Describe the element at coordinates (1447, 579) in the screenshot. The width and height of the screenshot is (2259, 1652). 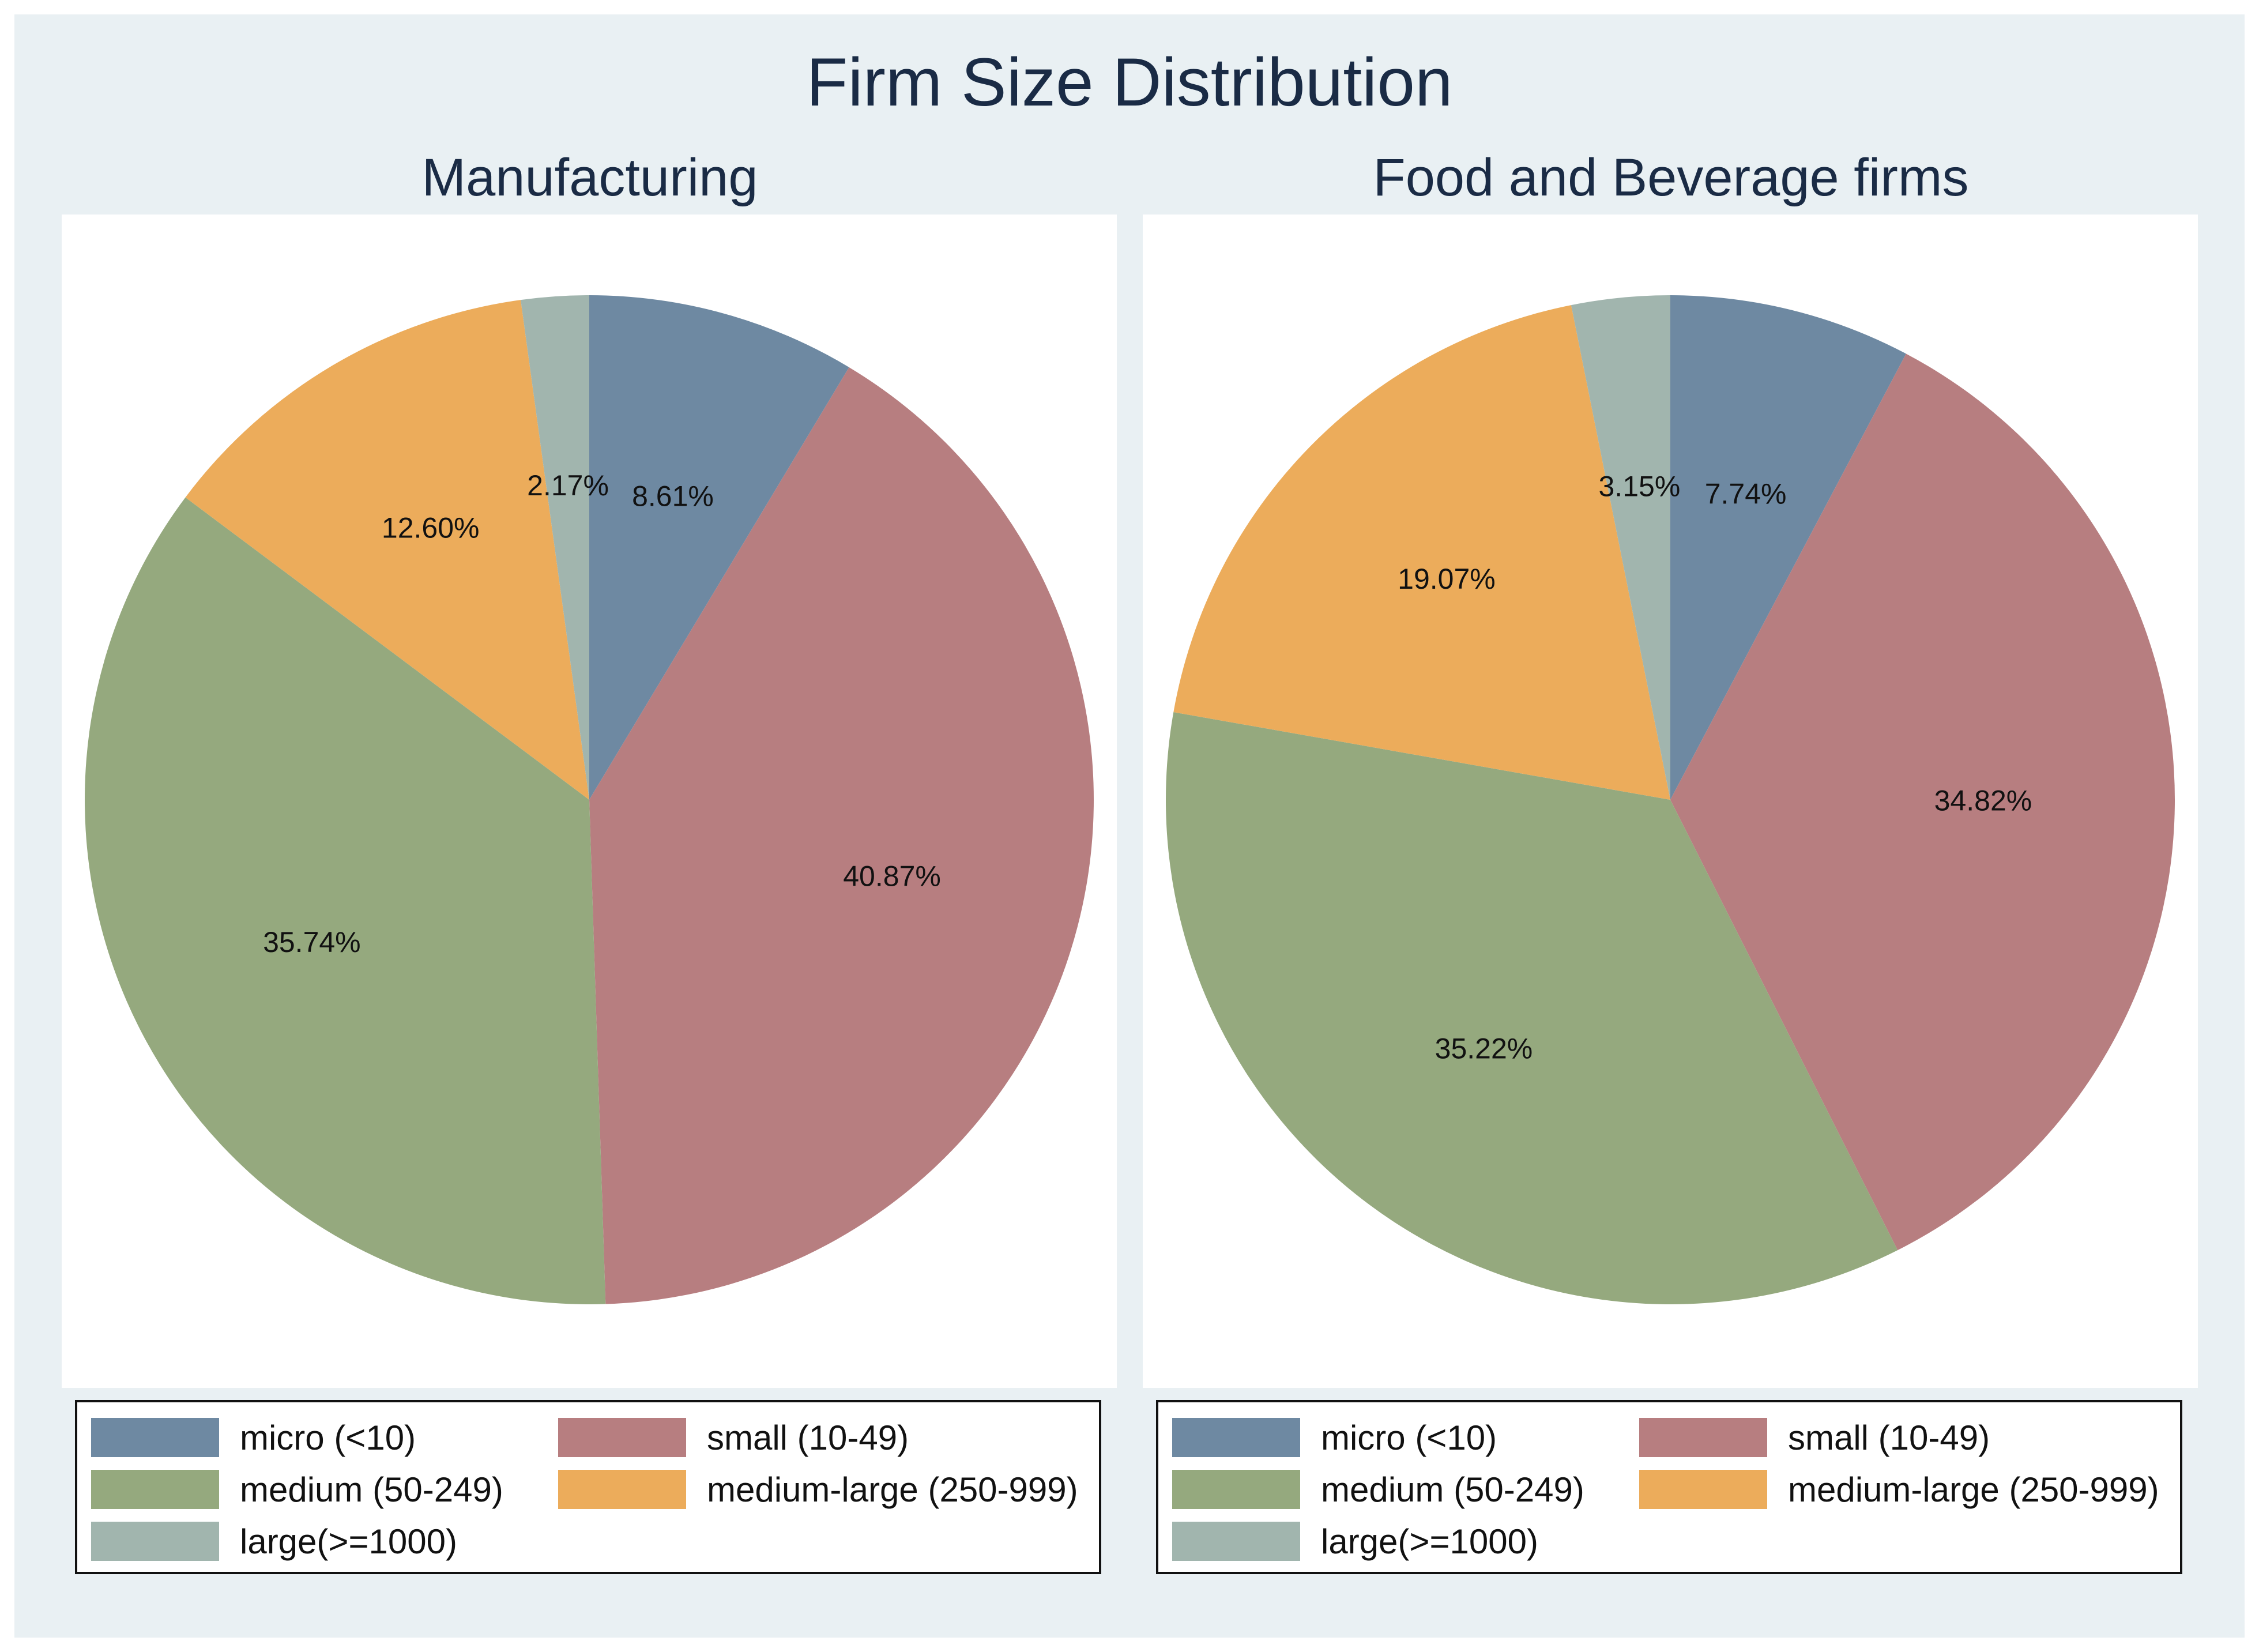
I see `slice-label-medium-large: 19.07%` at that location.